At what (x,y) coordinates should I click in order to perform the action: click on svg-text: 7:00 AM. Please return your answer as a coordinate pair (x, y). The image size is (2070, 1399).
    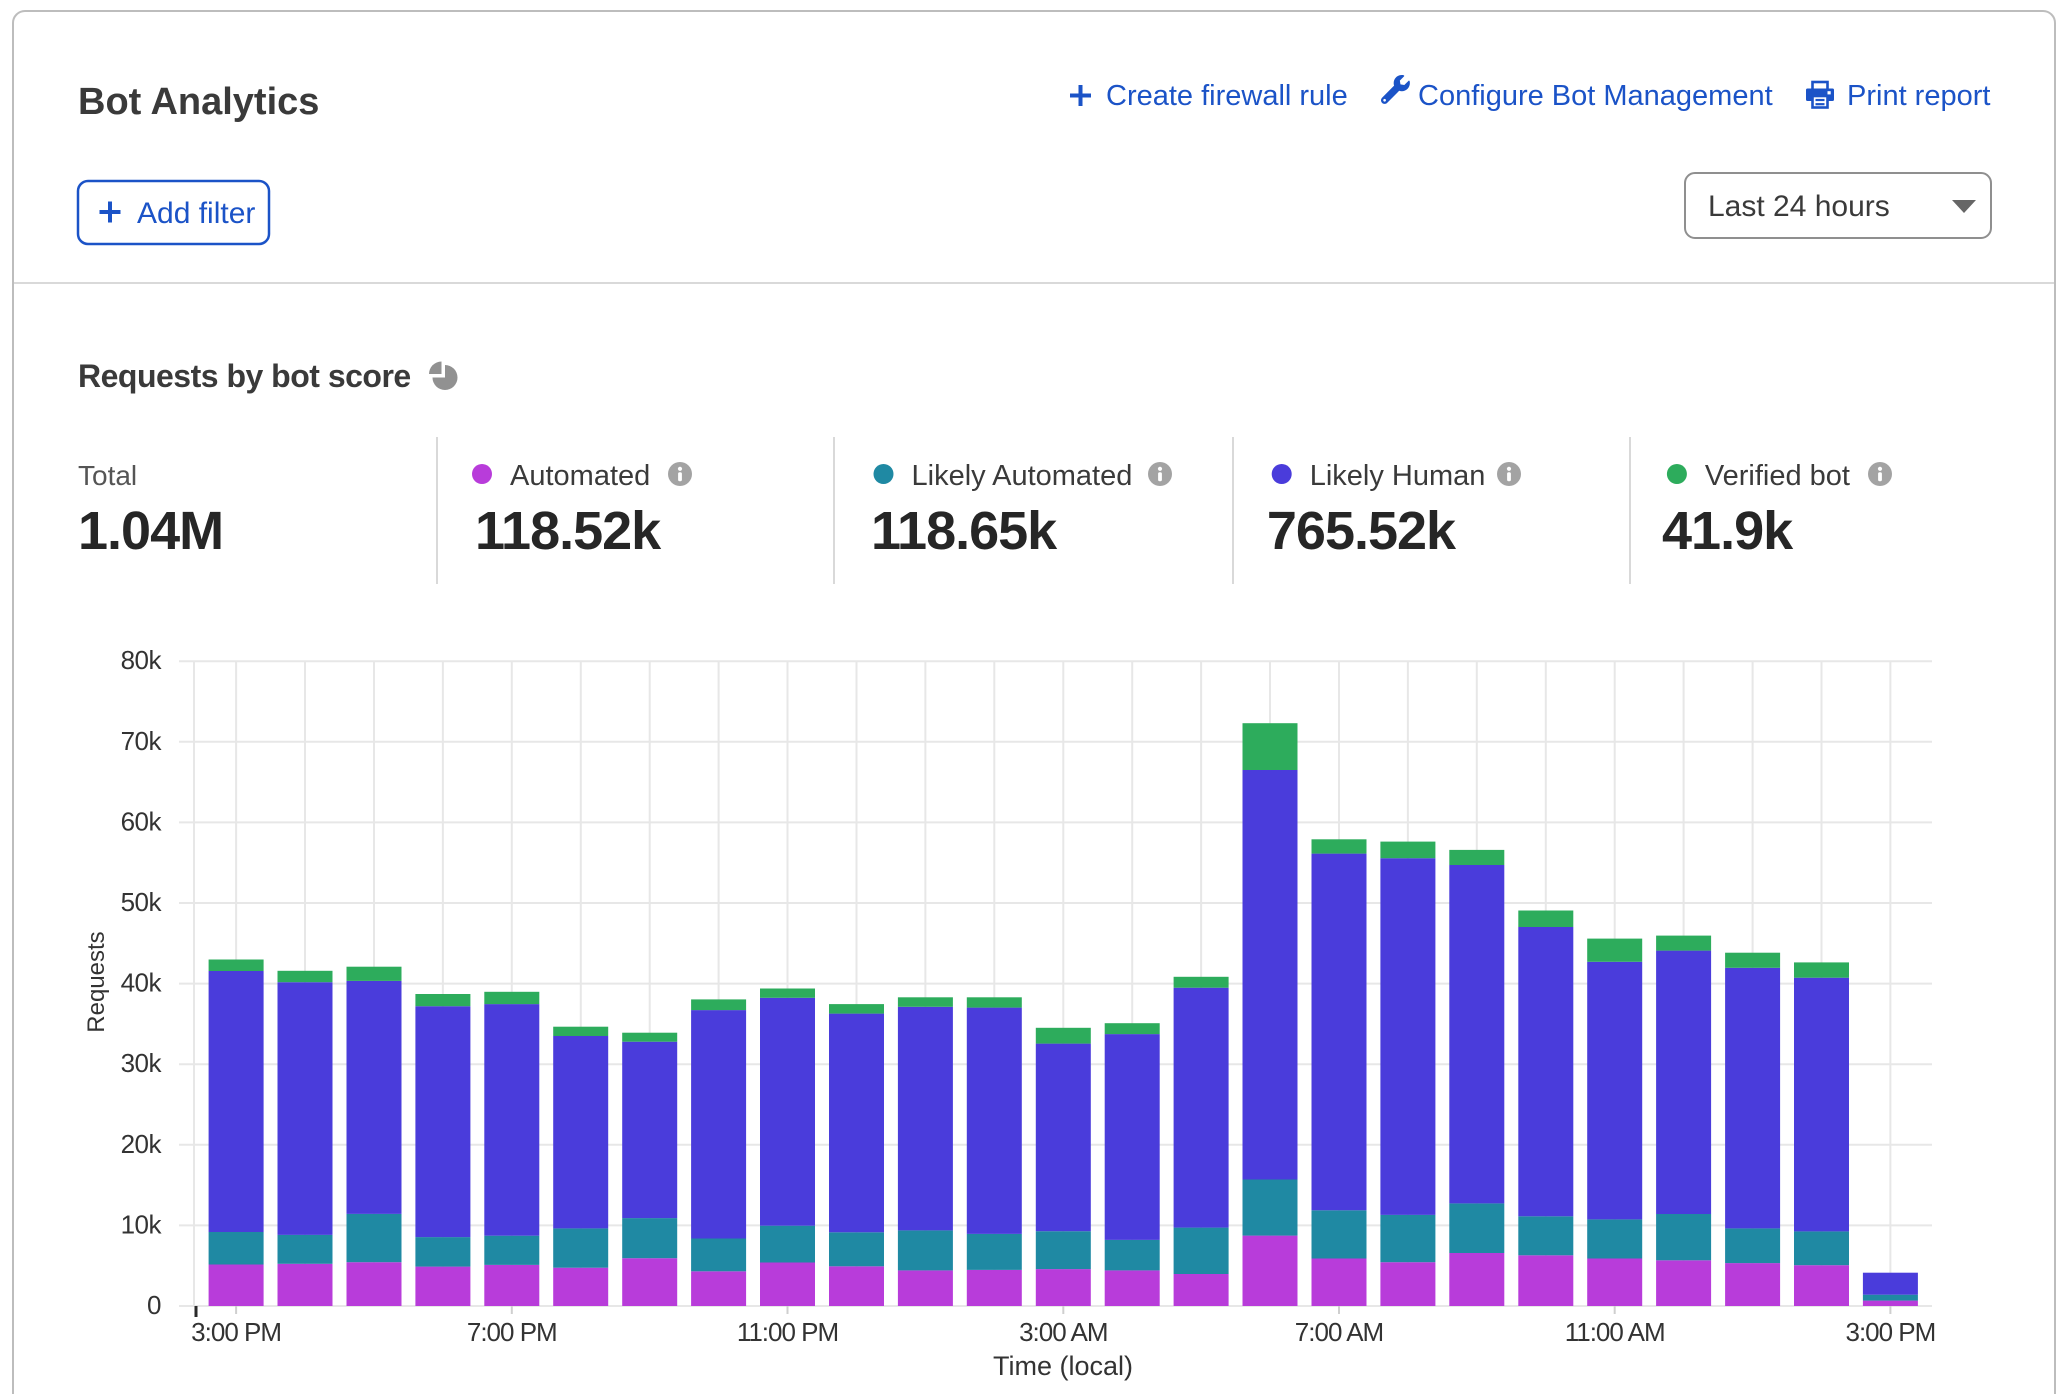
    Looking at the image, I should click on (1339, 1332).